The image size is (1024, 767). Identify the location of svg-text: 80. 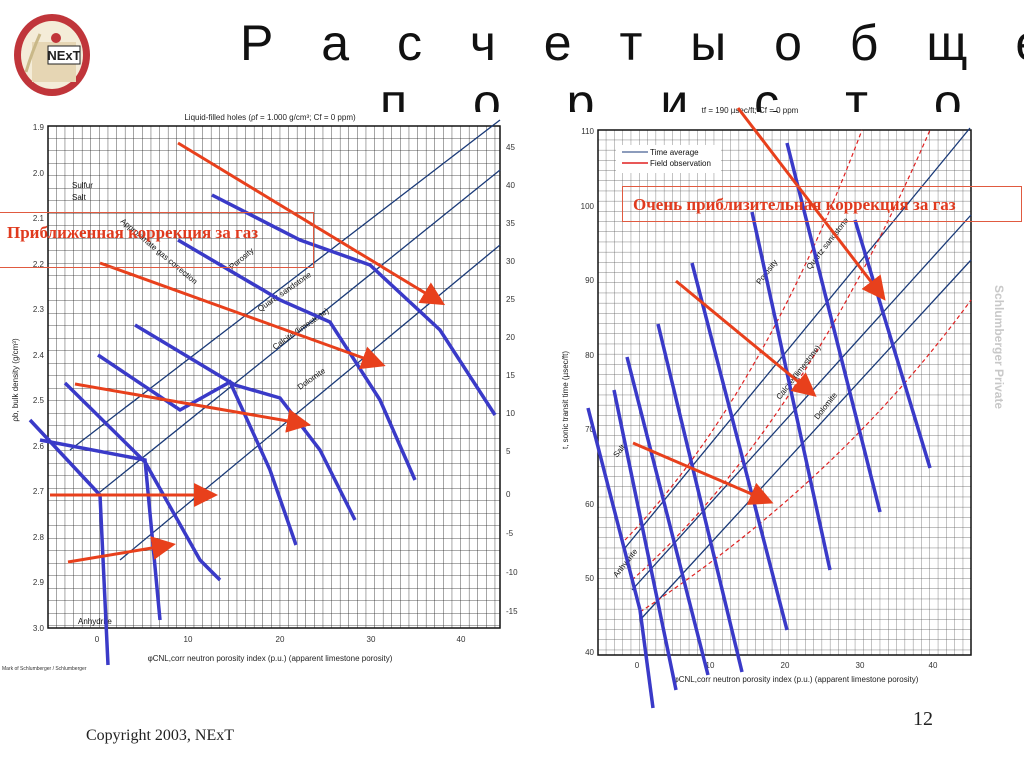
(589, 355).